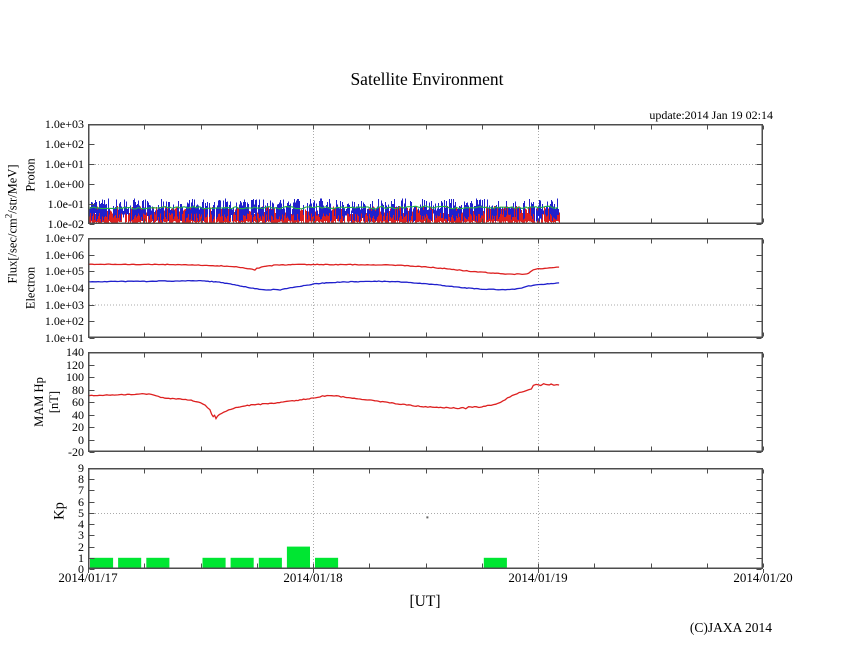  I want to click on y-tick-label: 1.0e+01, so click(64, 338).